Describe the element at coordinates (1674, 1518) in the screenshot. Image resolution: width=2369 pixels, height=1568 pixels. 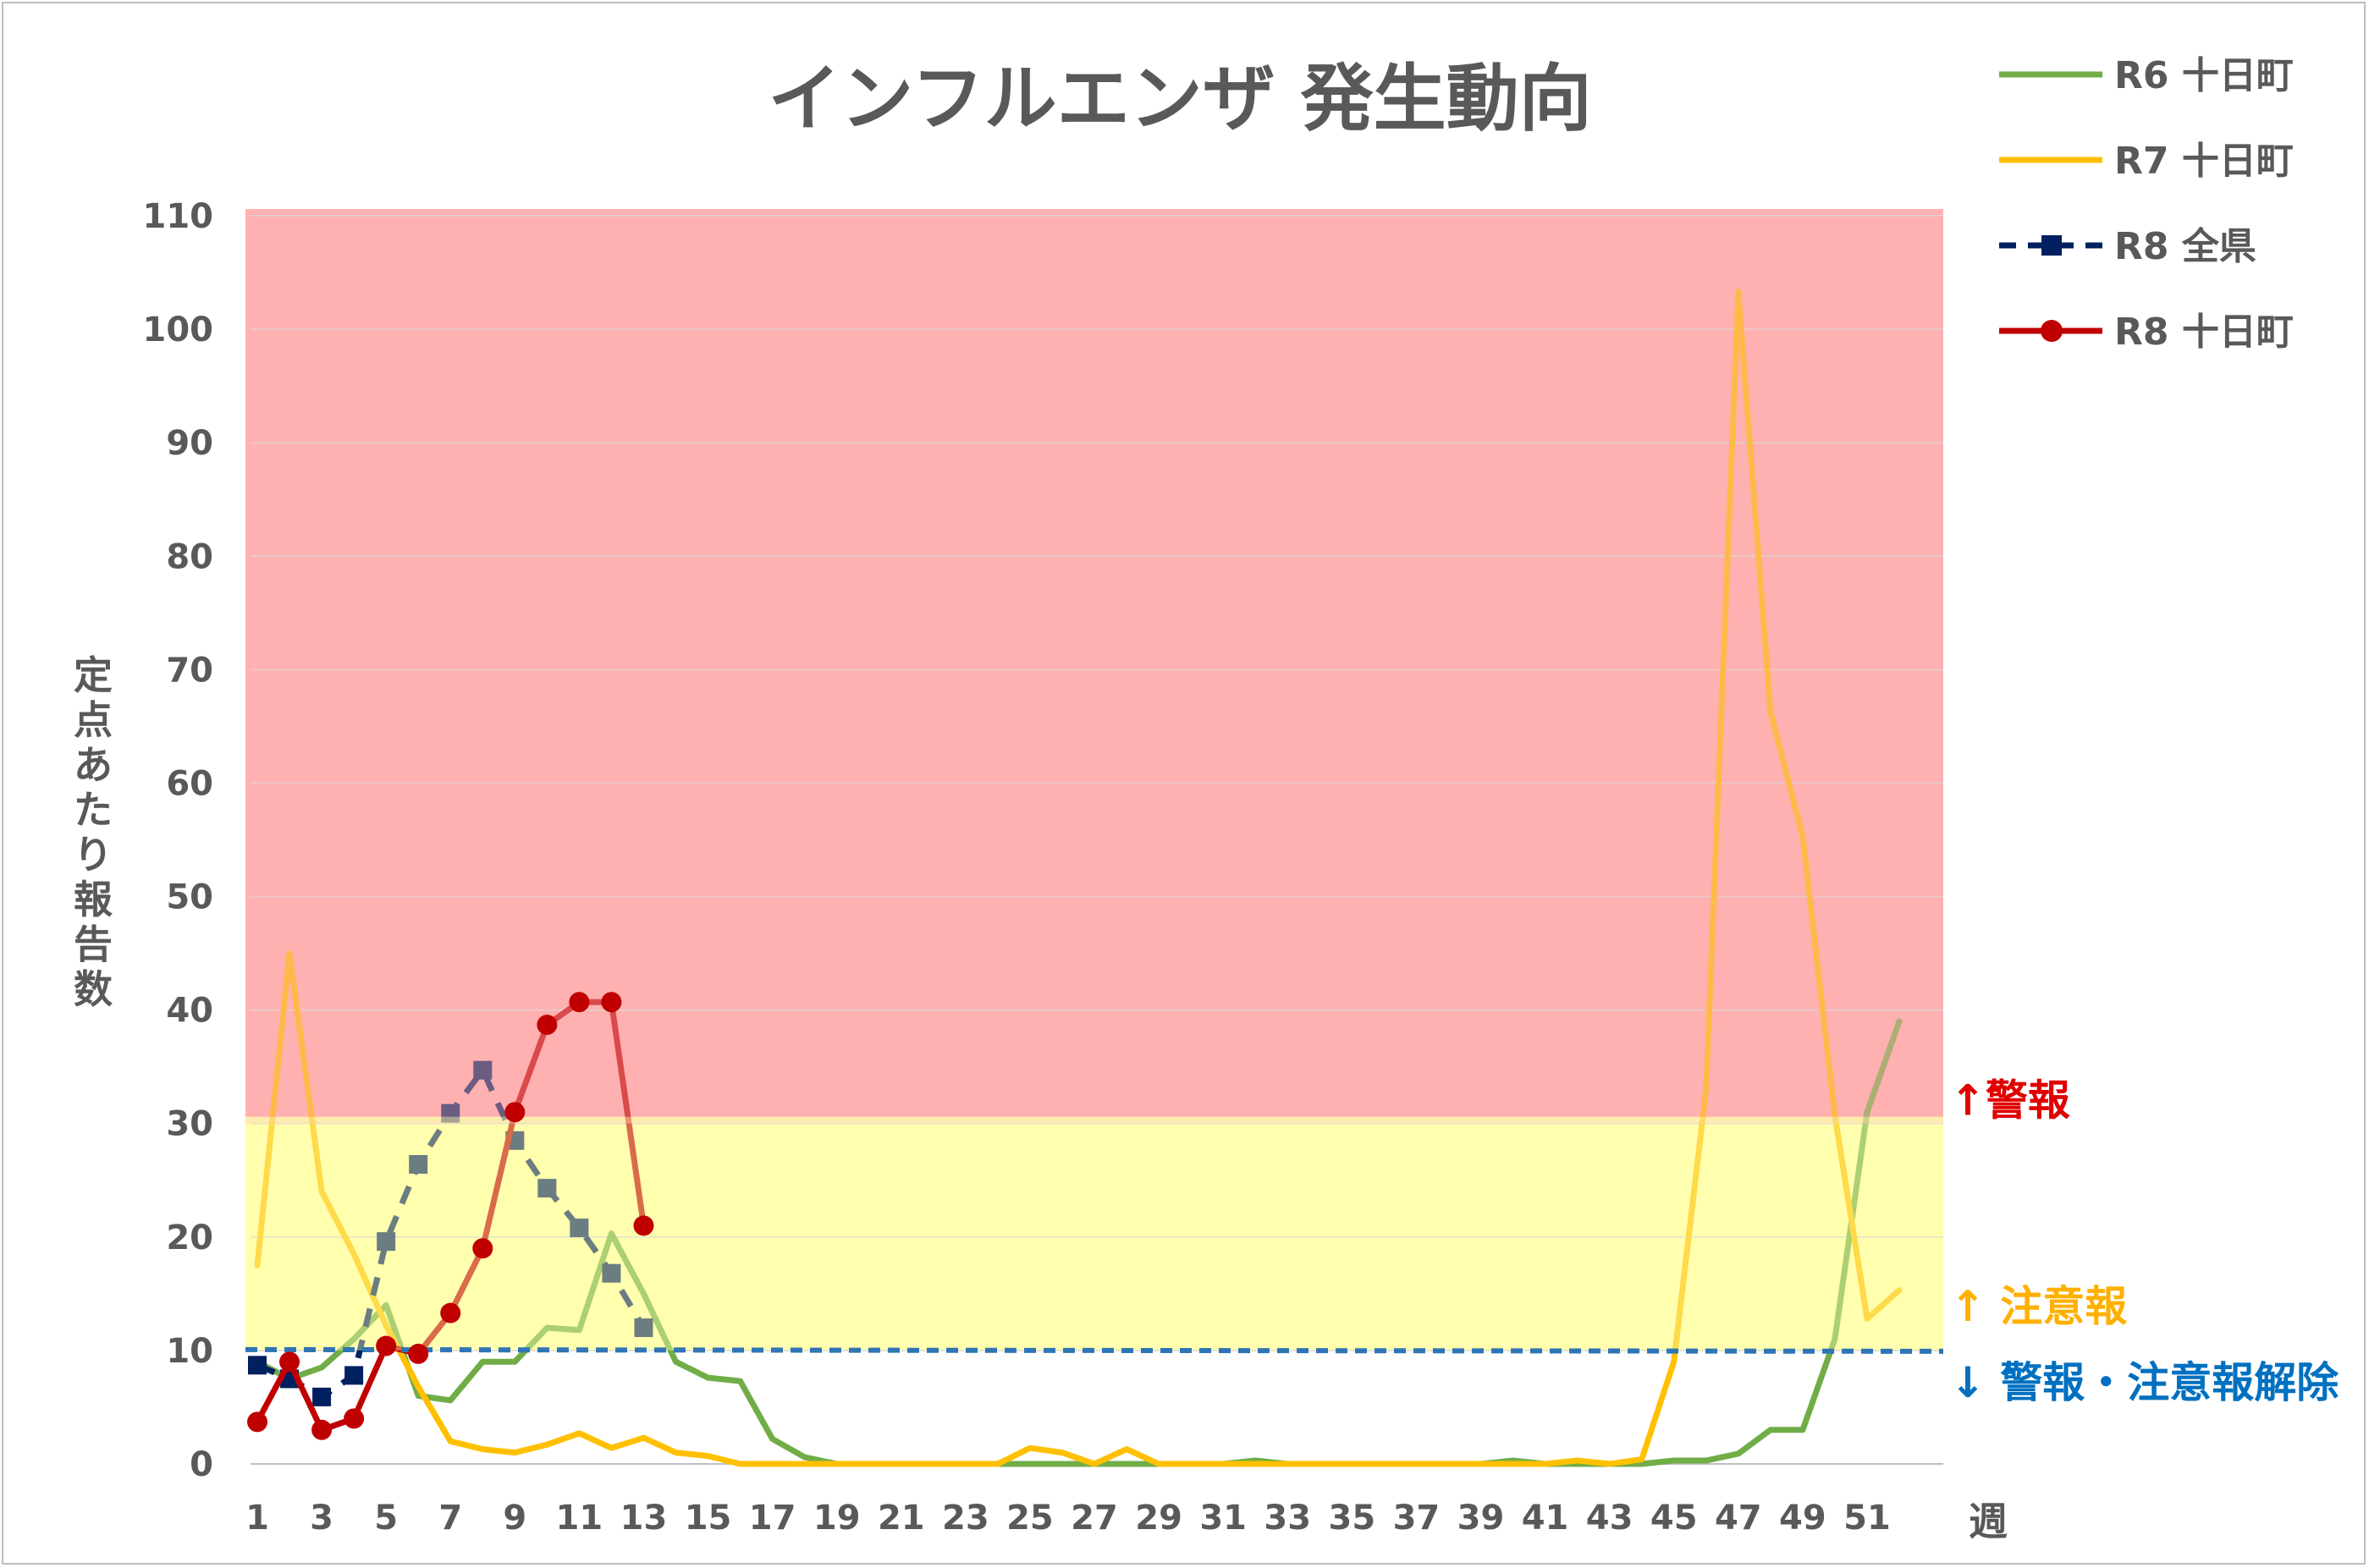
I see `x-tick-45: 45` at that location.